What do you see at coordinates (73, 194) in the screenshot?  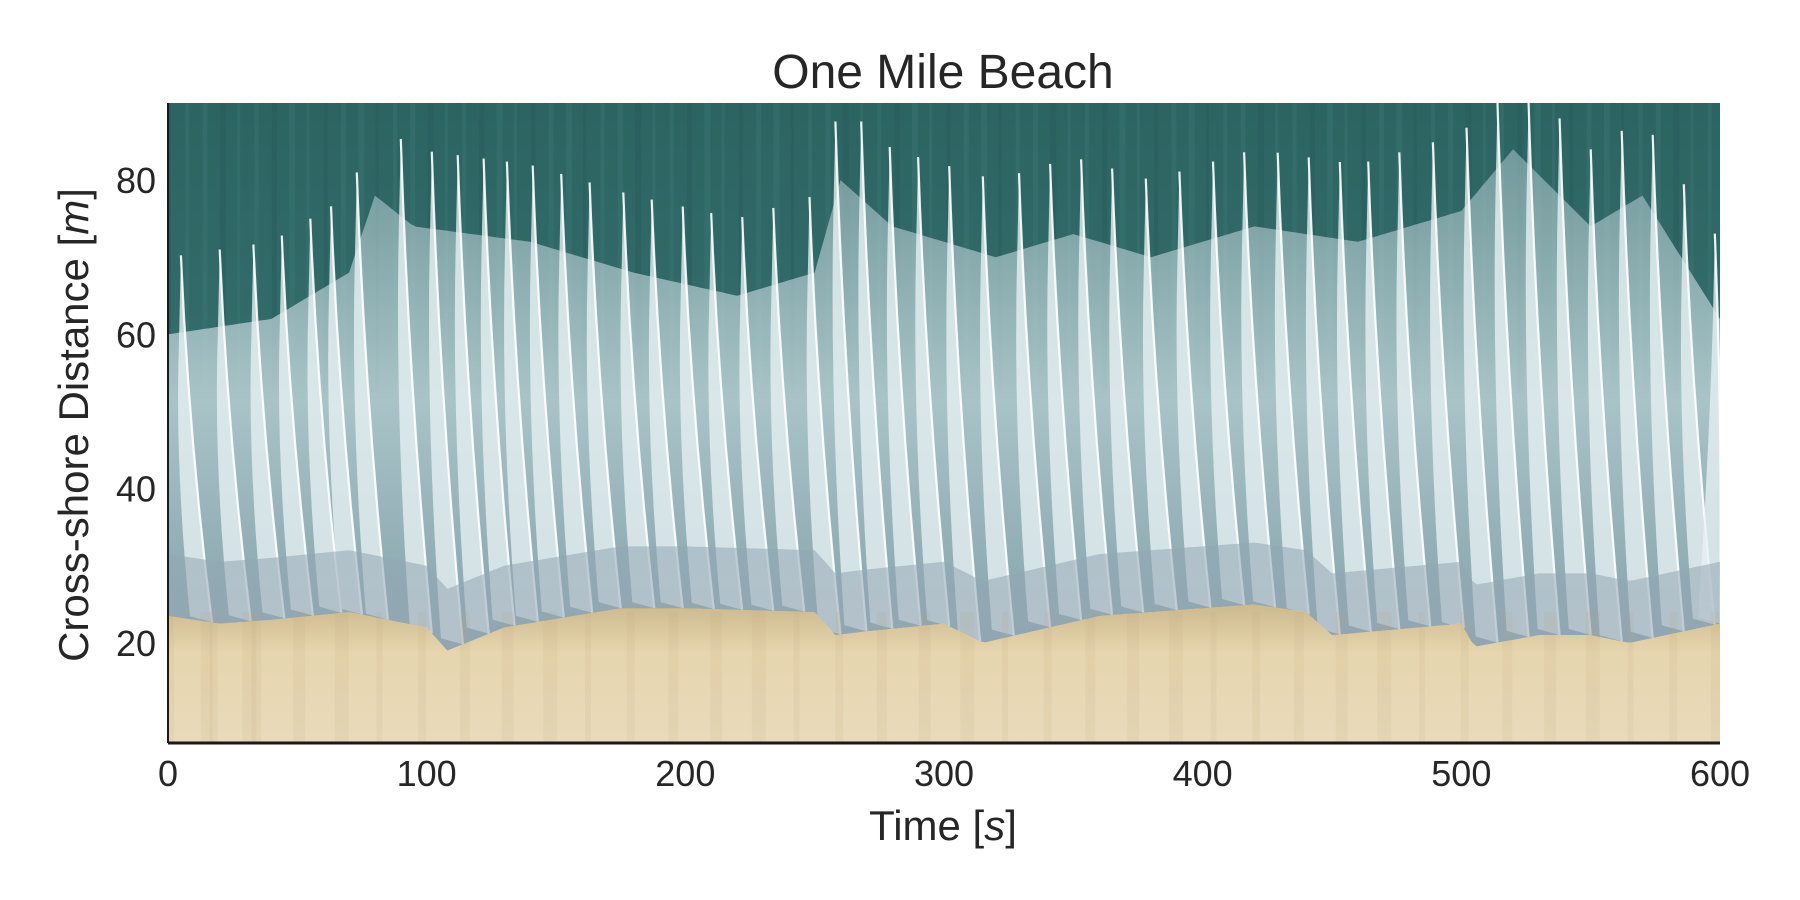 I see `y-axis-label-end: ]` at bounding box center [73, 194].